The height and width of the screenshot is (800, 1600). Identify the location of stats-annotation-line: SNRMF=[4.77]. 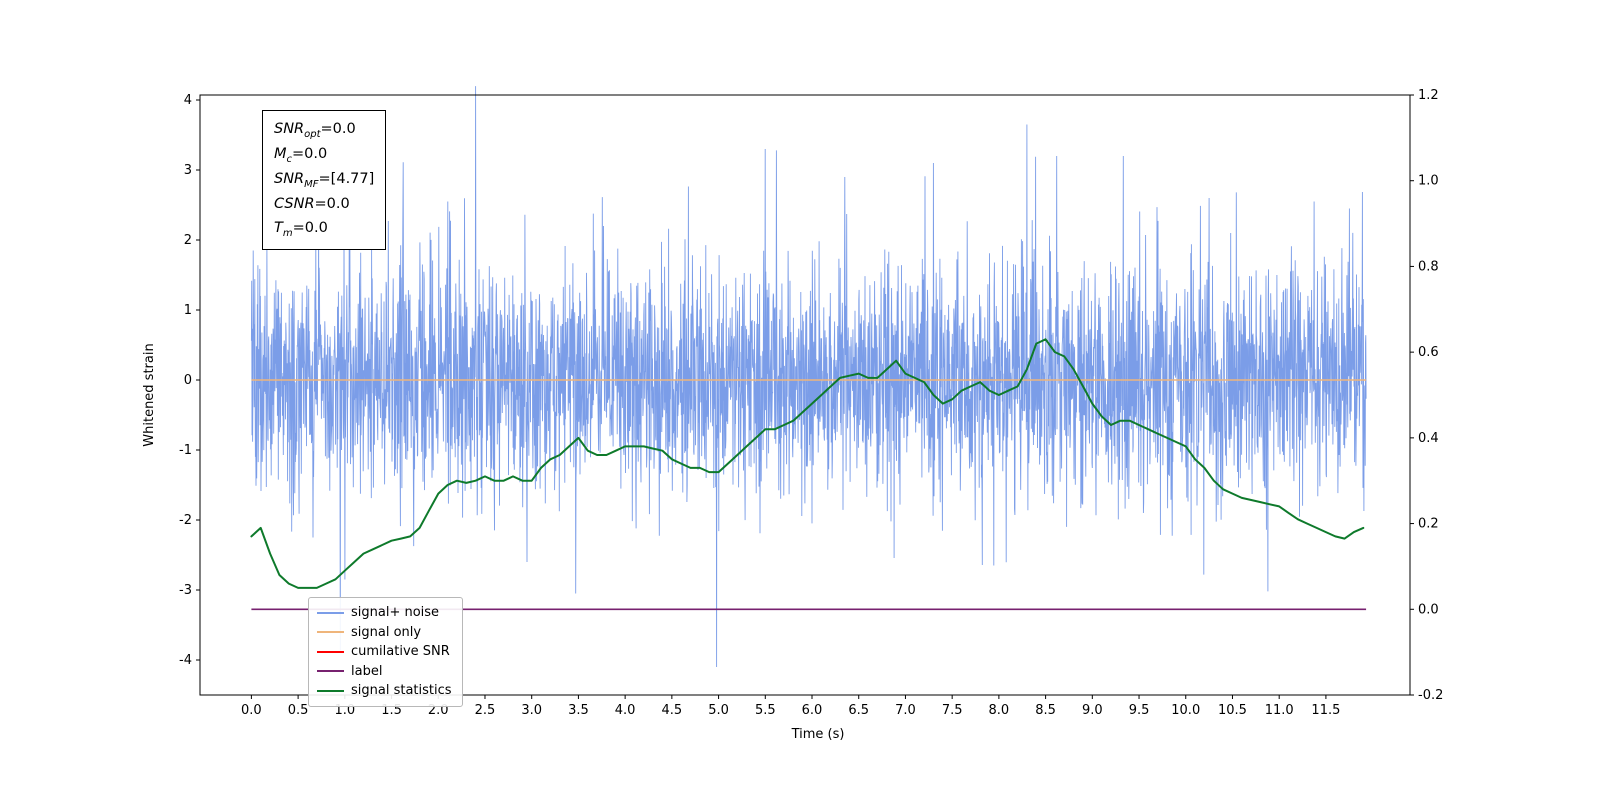
(324, 181).